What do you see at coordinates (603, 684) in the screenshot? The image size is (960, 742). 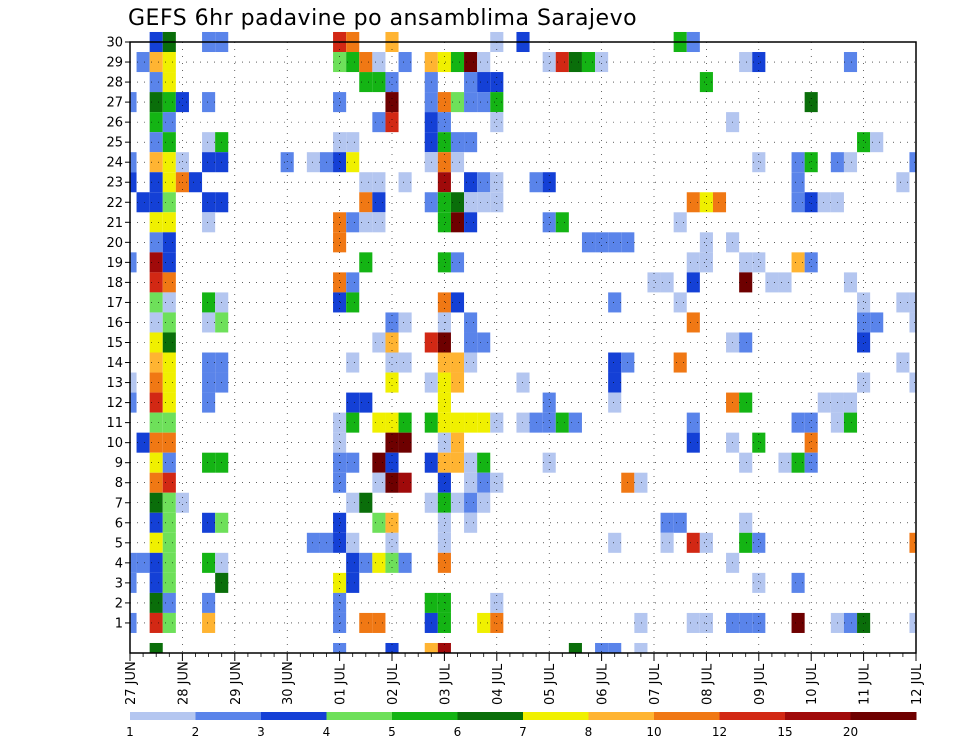 I see `x-tick-label: 06 JUL` at bounding box center [603, 684].